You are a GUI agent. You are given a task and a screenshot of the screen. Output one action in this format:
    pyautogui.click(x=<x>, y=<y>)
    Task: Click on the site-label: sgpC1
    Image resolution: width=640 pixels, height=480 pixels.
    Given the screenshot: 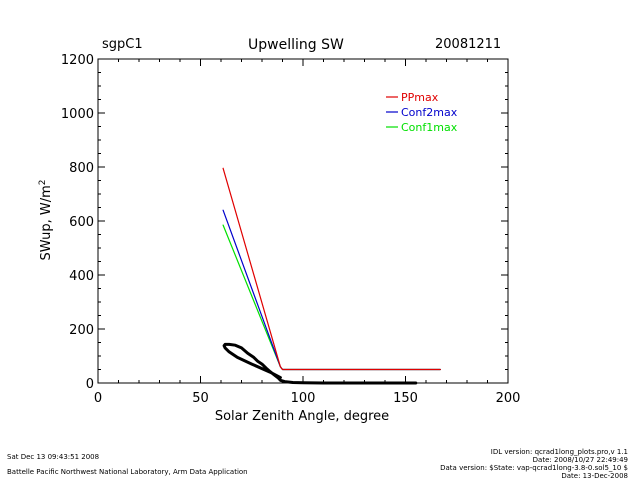 What is the action you would take?
    pyautogui.click(x=122, y=44)
    